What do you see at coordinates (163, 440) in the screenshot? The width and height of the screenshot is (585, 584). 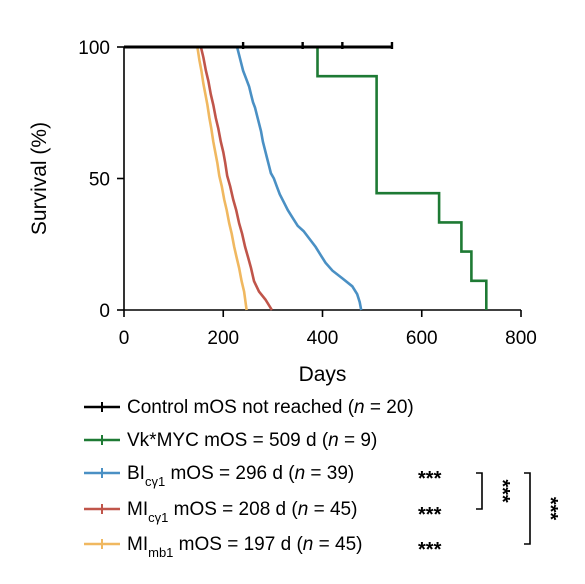 I see `legend-name: Vk*MYC` at bounding box center [163, 440].